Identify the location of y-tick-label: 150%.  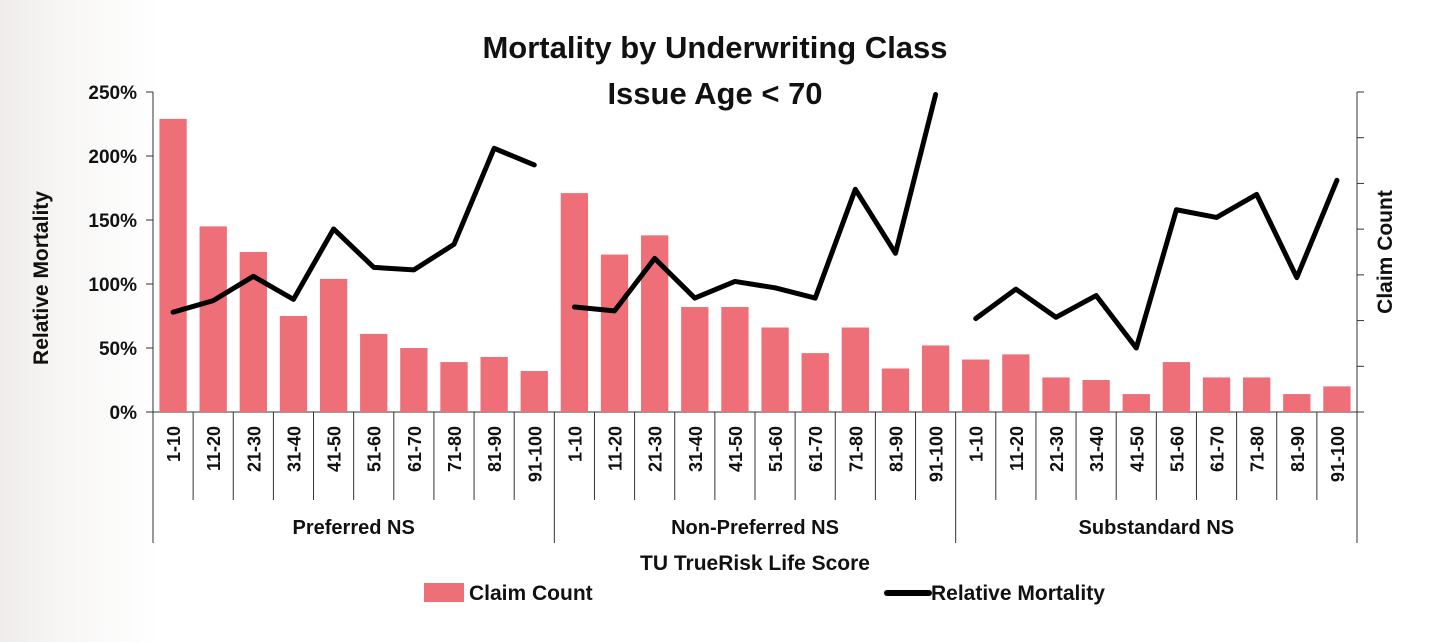
(112, 221).